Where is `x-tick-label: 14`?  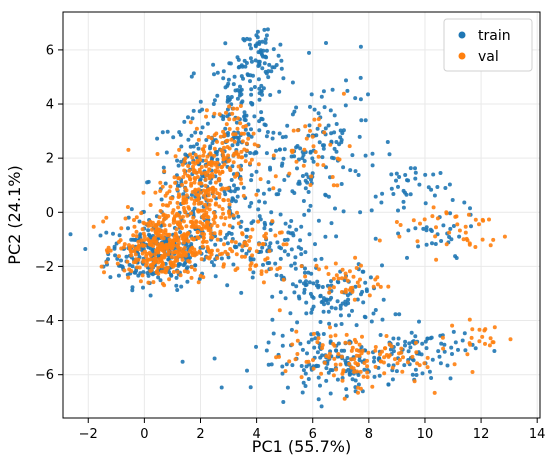 x-tick-label: 14 is located at coordinates (537, 434).